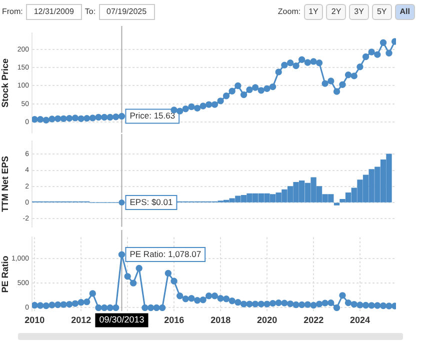 Image resolution: width=424 pixels, height=342 pixels. I want to click on text: 5Y, so click(382, 12).